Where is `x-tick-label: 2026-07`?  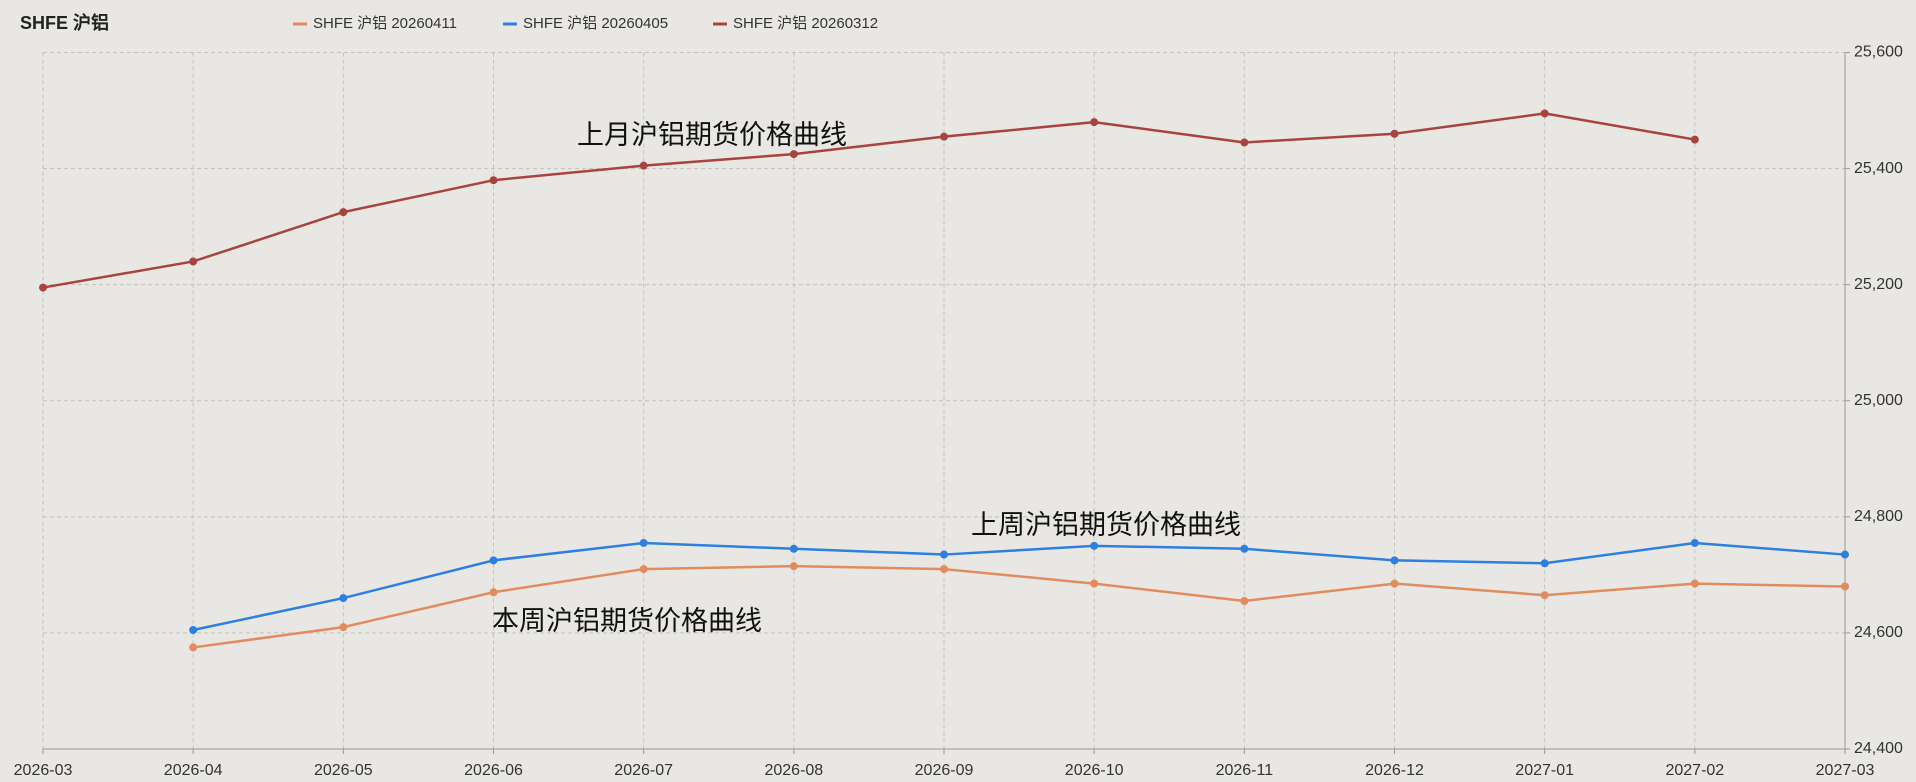
x-tick-label: 2026-07 is located at coordinates (643, 770).